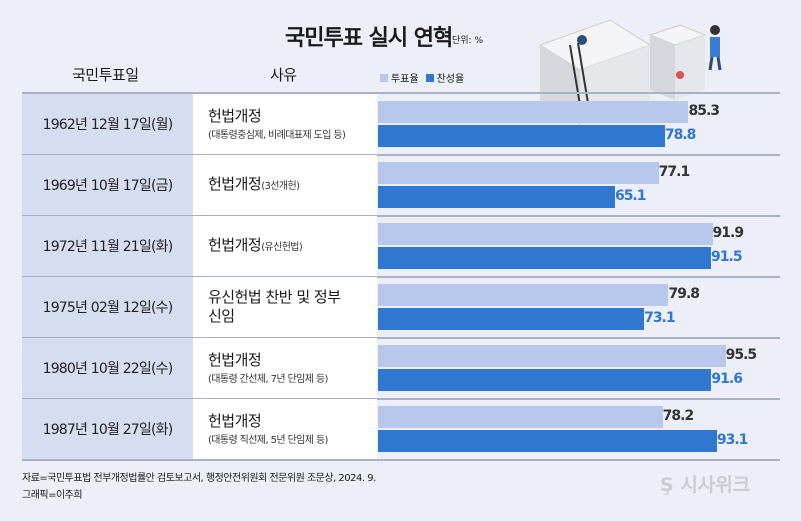  What do you see at coordinates (384, 77) in the screenshot?
I see `legend-swatch-turnout` at bounding box center [384, 77].